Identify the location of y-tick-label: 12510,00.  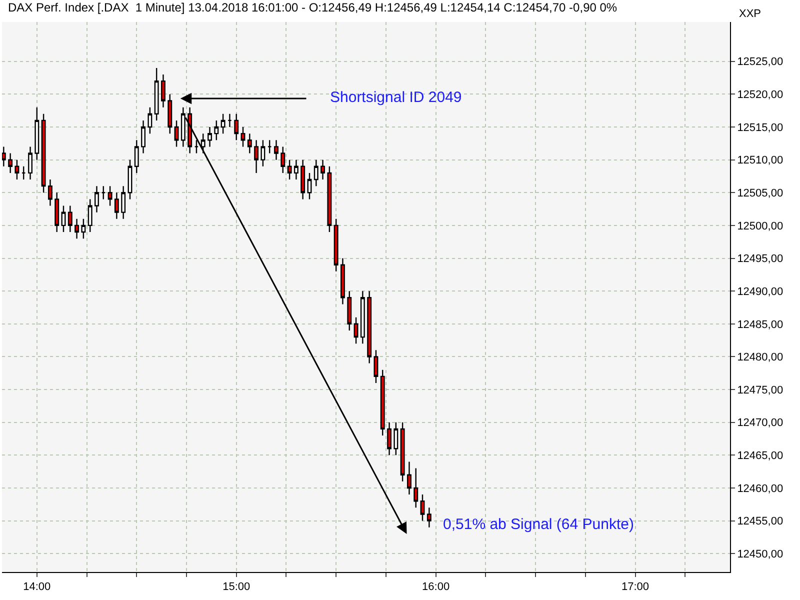
(760, 160).